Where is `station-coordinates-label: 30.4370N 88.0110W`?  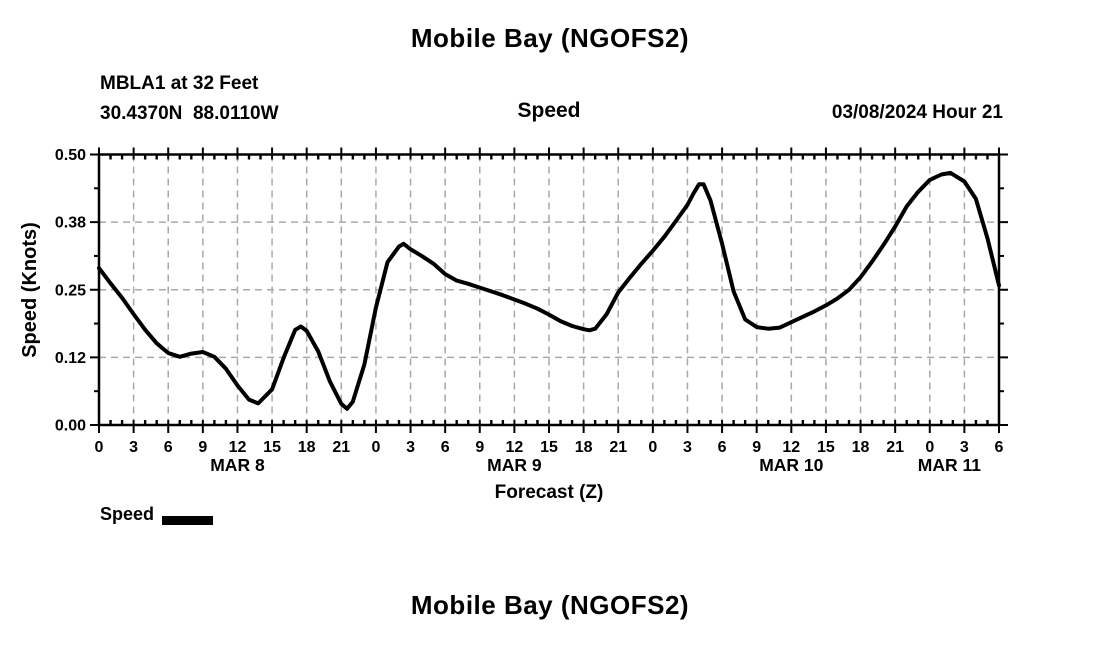
station-coordinates-label: 30.4370N 88.0110W is located at coordinates (189, 113).